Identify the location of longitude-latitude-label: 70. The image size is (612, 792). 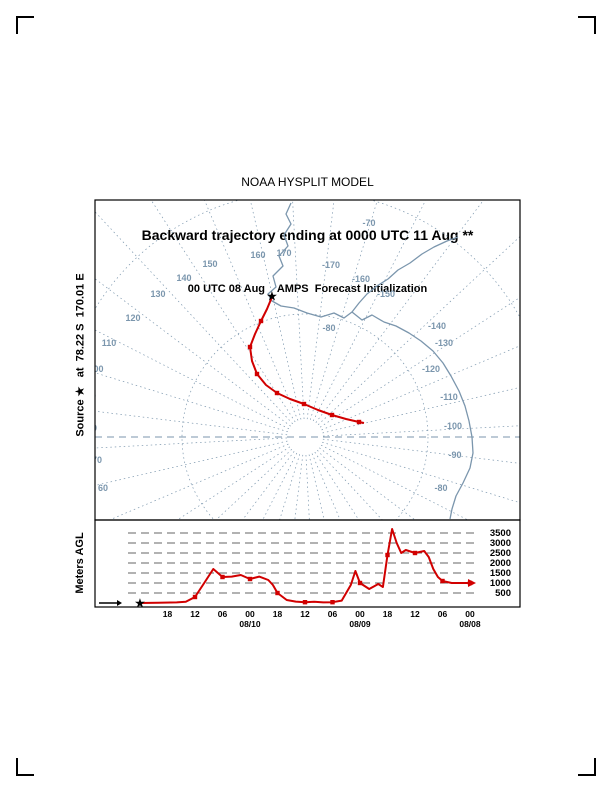
(97, 460).